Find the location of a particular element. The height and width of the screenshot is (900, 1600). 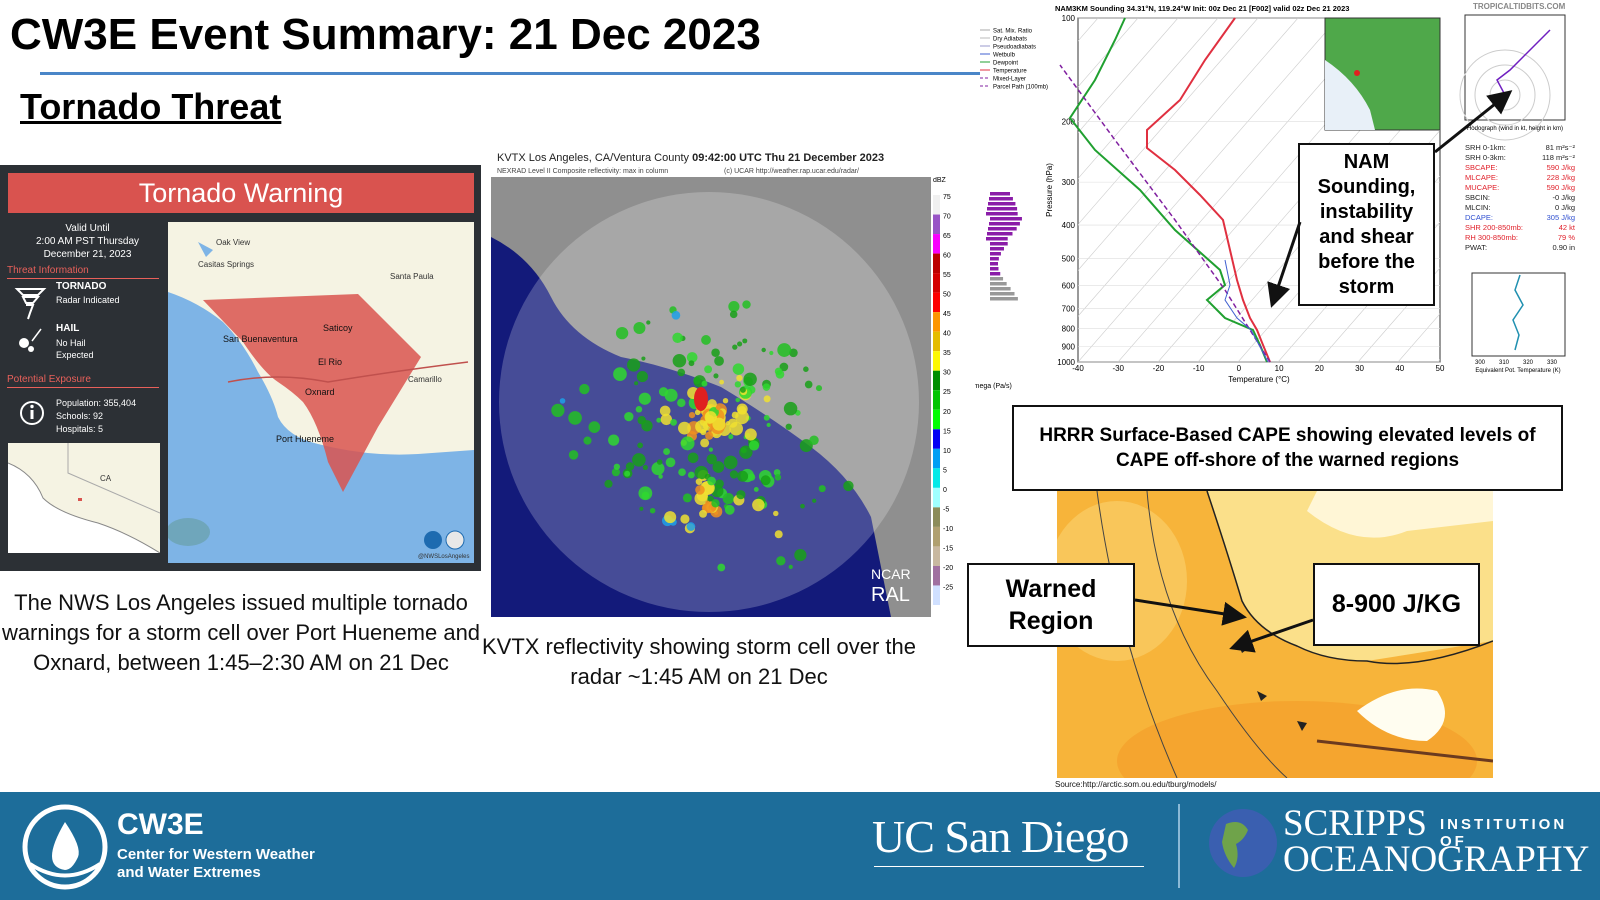

divider is located at coordinates (1179, 846).